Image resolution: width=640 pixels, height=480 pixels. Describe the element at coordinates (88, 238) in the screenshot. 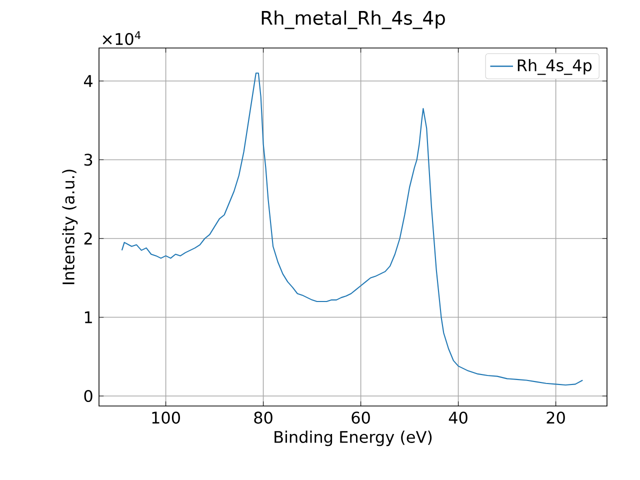

I see `y-tick-label: 2` at that location.